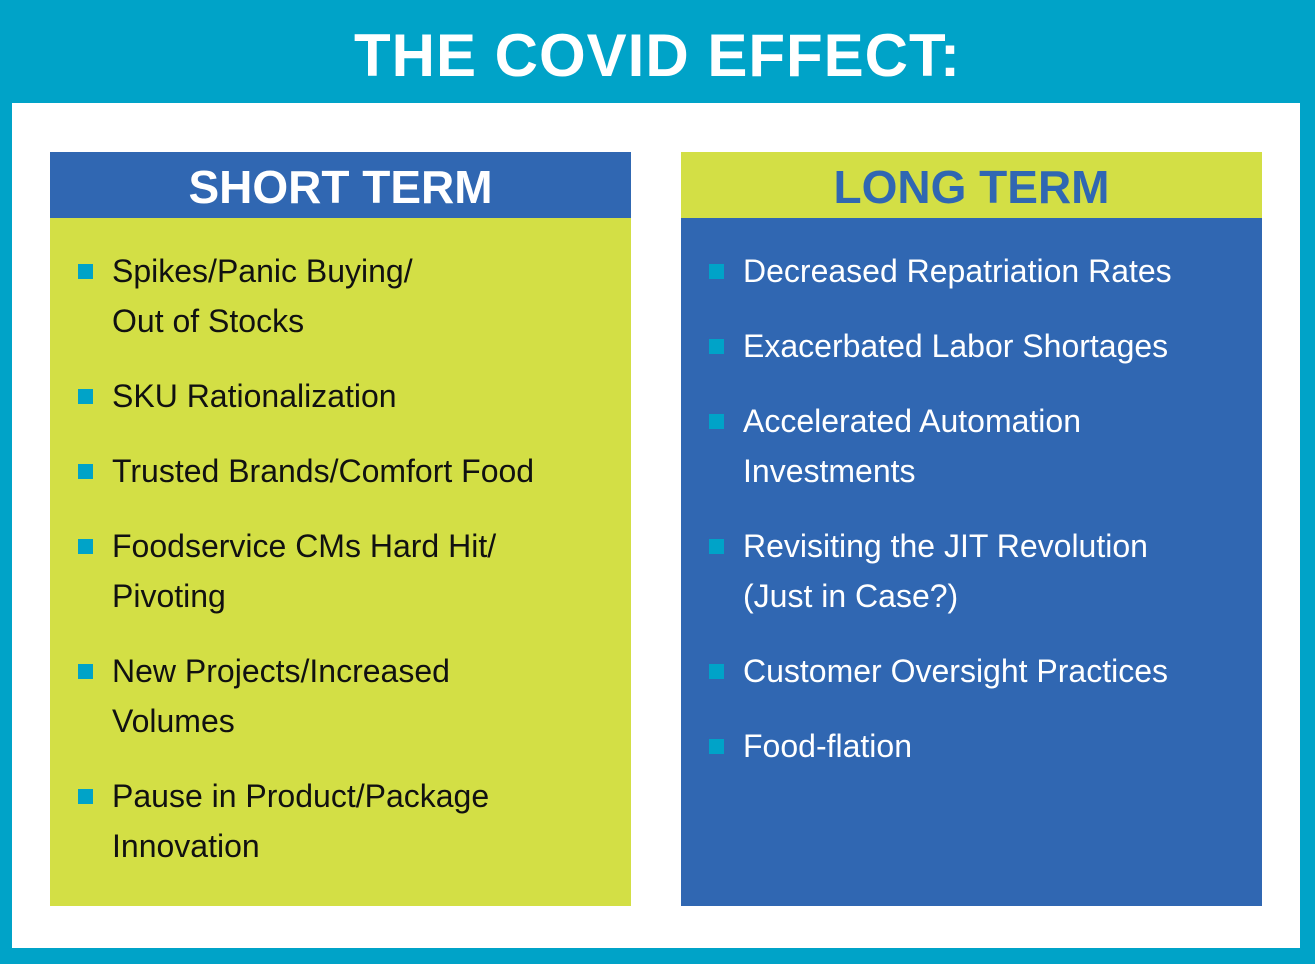 This screenshot has width=1315, height=964. Describe the element at coordinates (262, 271) in the screenshot. I see `list-item-text: Spikes/Panic Buying/` at that location.